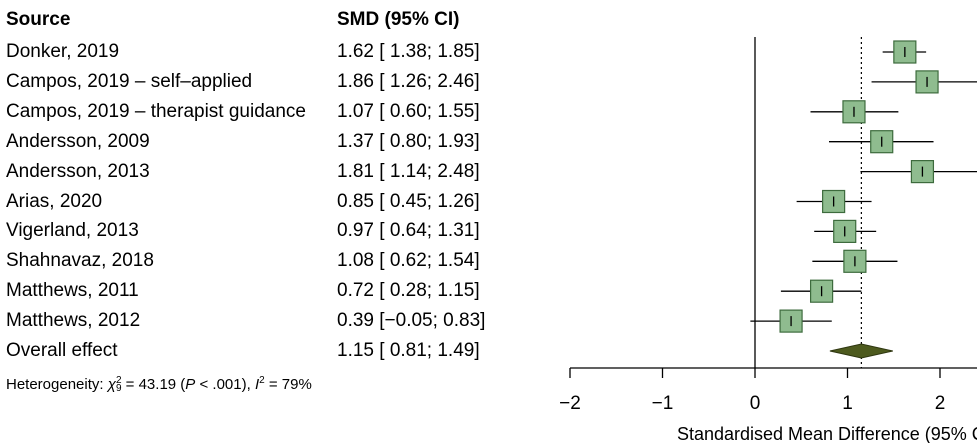  I want to click on study-name: Campos, 2019 – therapist guidance, so click(156, 111).